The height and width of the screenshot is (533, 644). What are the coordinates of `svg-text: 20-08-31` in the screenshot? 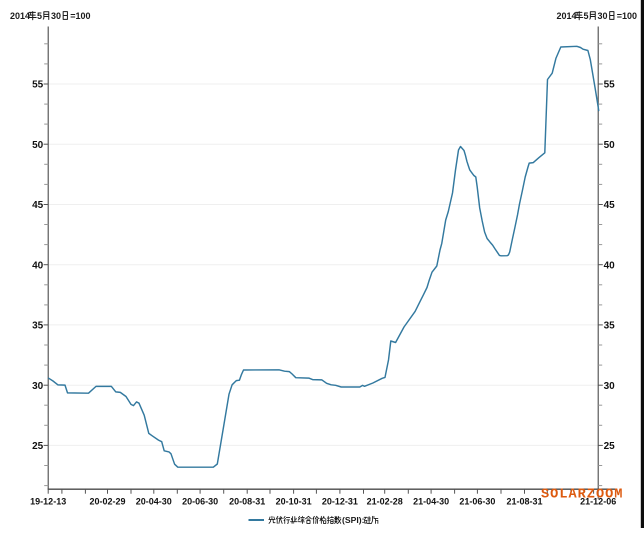 It's located at (247, 502).